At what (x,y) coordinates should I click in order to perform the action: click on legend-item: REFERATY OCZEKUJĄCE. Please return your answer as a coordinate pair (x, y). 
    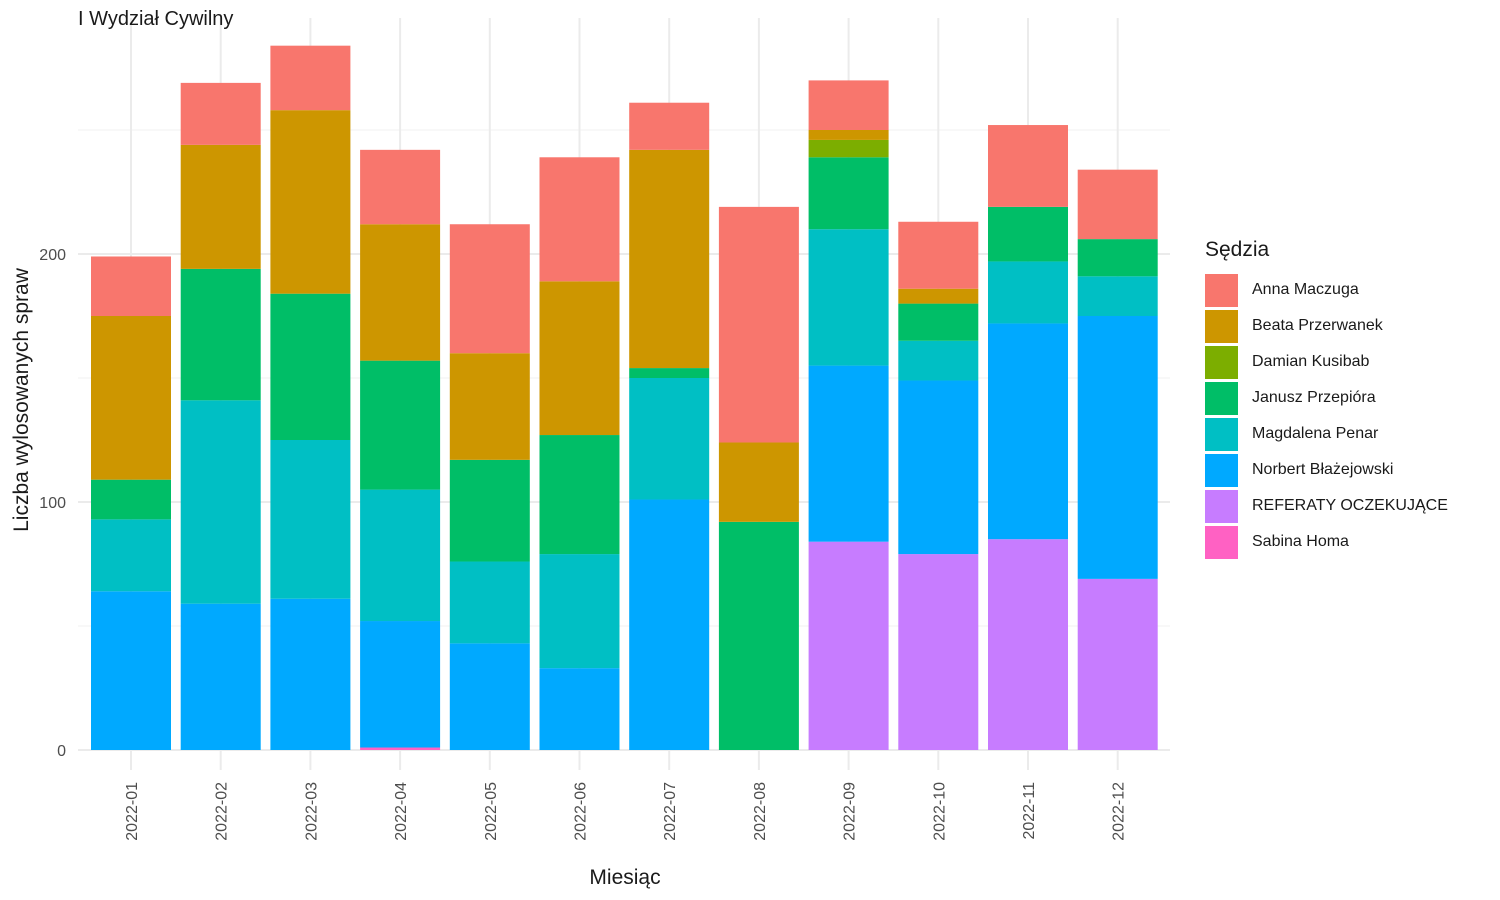
    Looking at the image, I should click on (1326, 506).